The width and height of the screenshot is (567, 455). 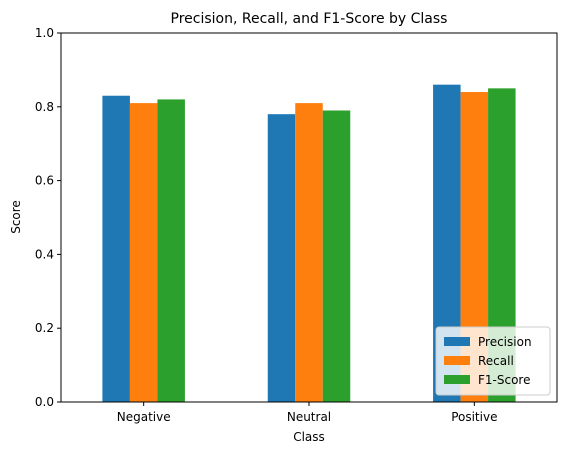 What do you see at coordinates (44, 328) in the screenshot?
I see `y-tick-label: 0.2` at bounding box center [44, 328].